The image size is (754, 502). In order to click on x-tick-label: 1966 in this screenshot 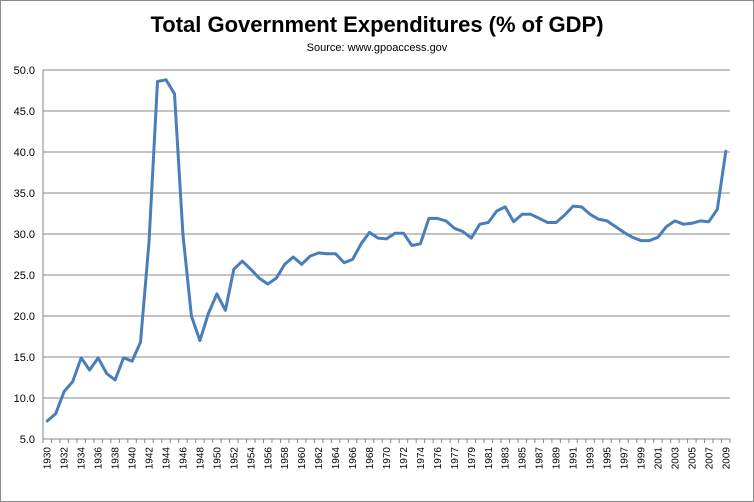, I will do `click(353, 458)`.